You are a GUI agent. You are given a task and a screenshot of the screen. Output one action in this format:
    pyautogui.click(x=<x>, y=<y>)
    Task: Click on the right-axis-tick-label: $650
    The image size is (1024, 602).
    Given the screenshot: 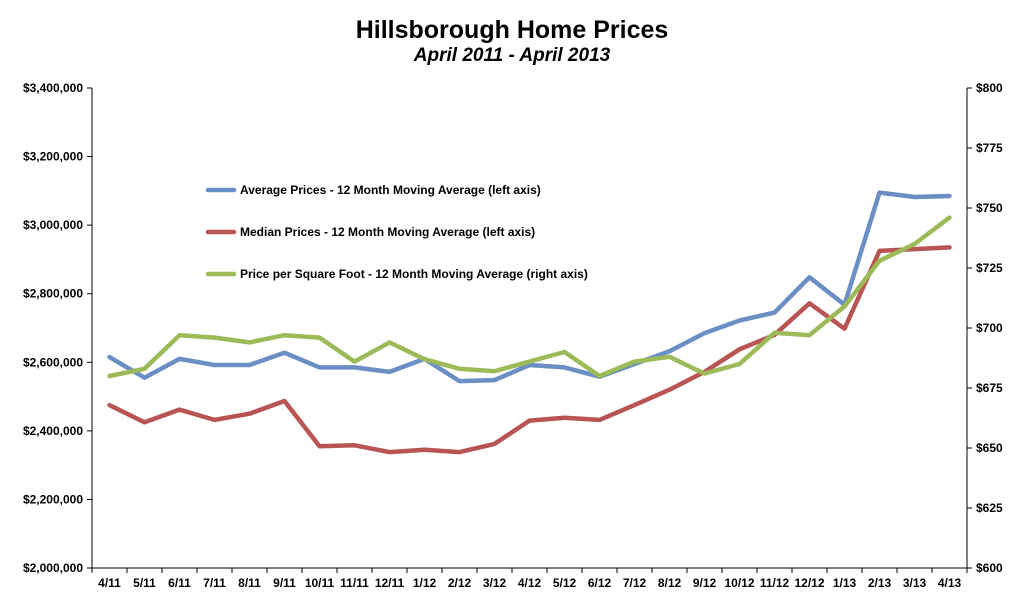 What is the action you would take?
    pyautogui.click(x=989, y=448)
    